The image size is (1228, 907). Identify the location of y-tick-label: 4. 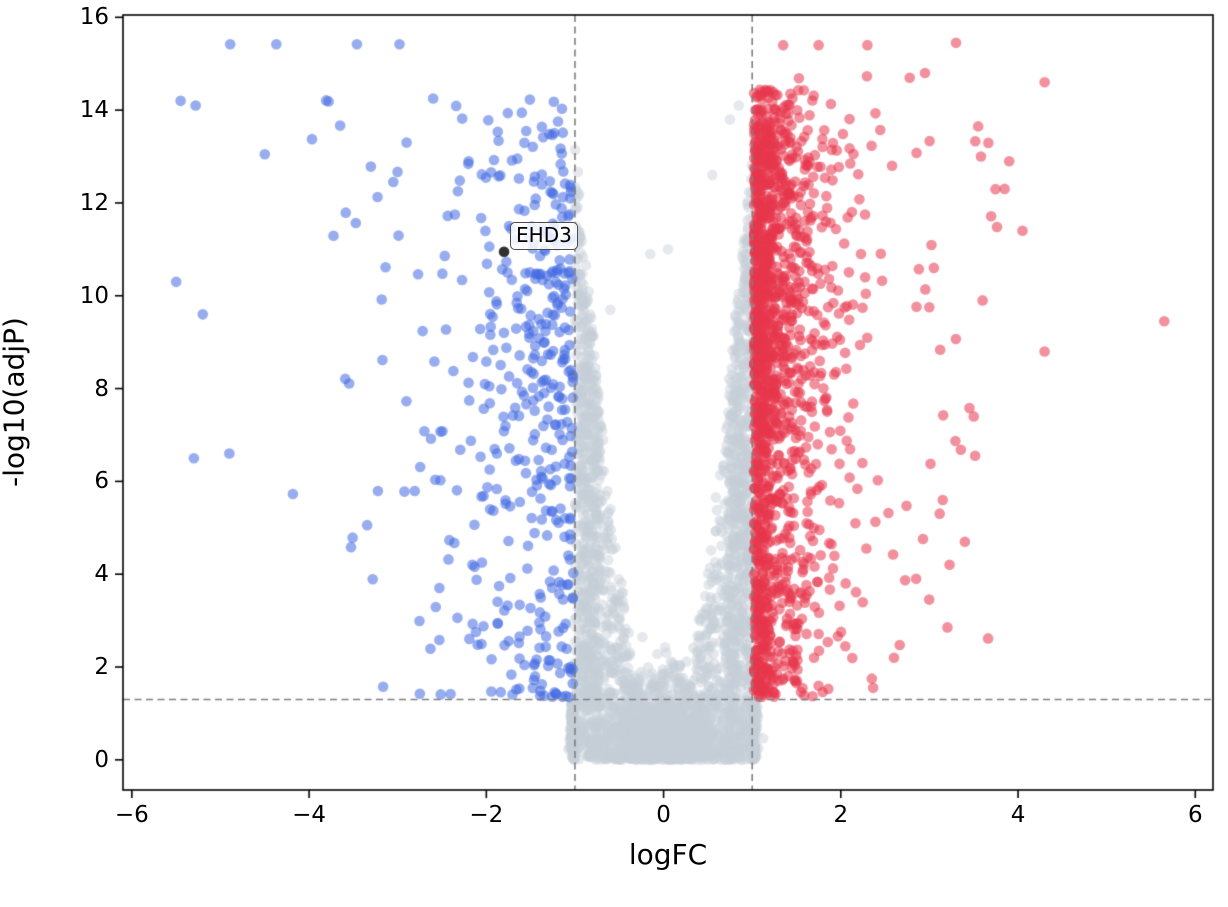
(101, 574).